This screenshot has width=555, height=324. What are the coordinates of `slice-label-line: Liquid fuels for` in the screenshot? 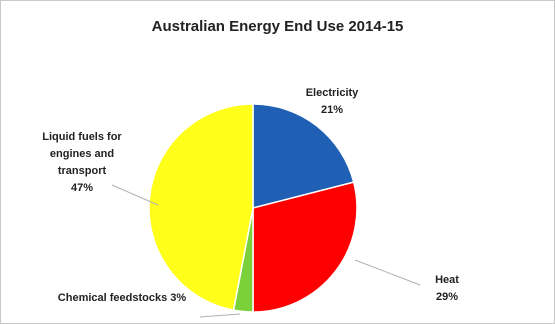 It's located at (82, 137).